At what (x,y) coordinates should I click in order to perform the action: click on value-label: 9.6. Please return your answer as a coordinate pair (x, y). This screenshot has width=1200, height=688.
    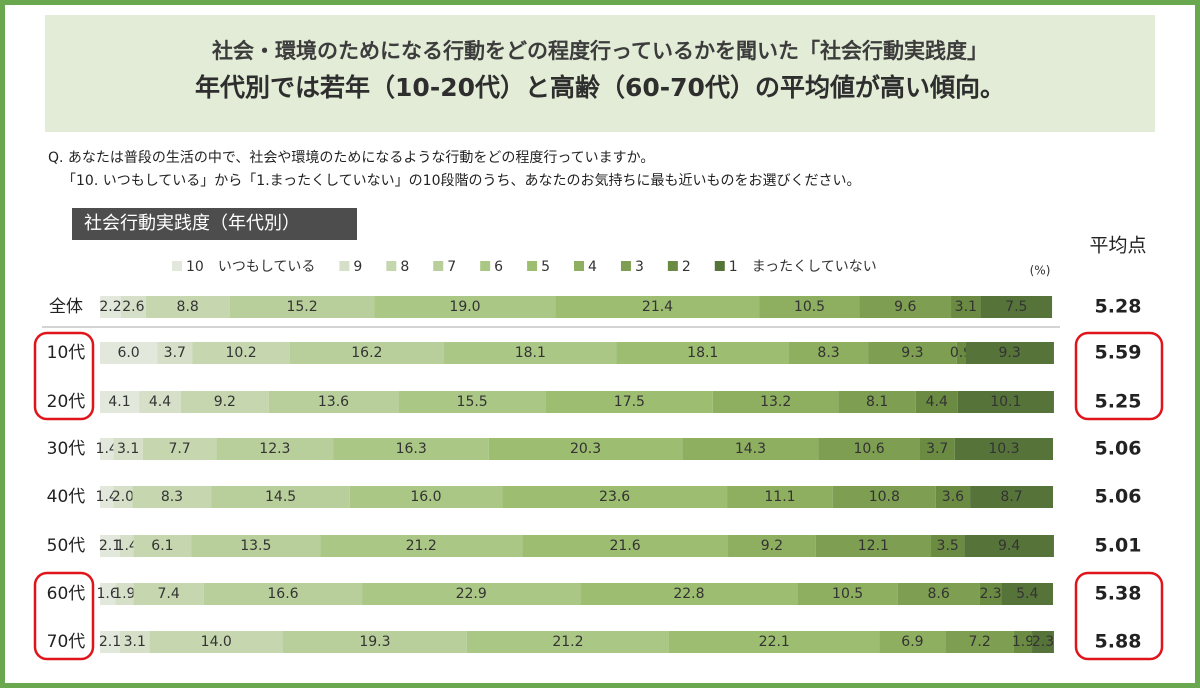
    Looking at the image, I should click on (905, 307).